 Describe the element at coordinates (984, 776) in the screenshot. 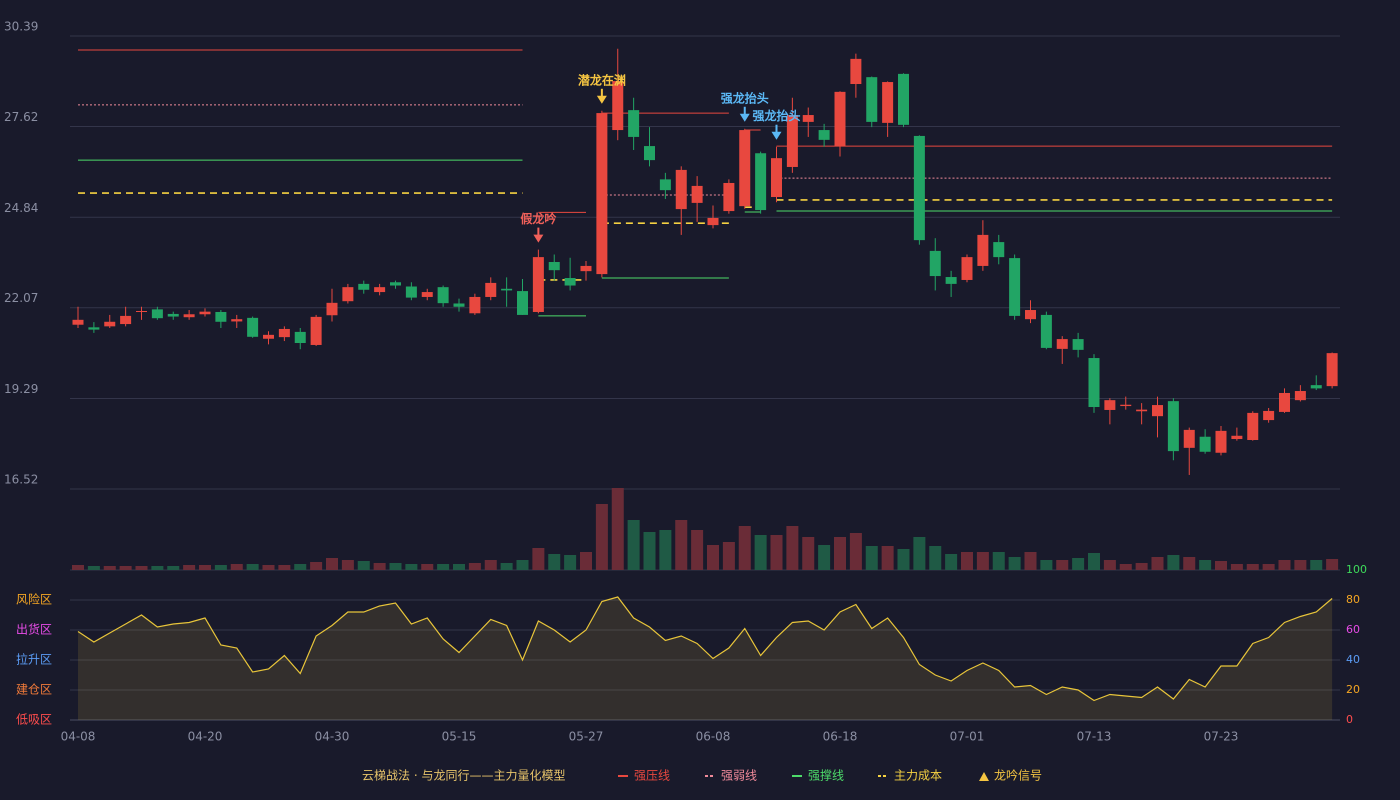

I see `legend-swatch` at that location.